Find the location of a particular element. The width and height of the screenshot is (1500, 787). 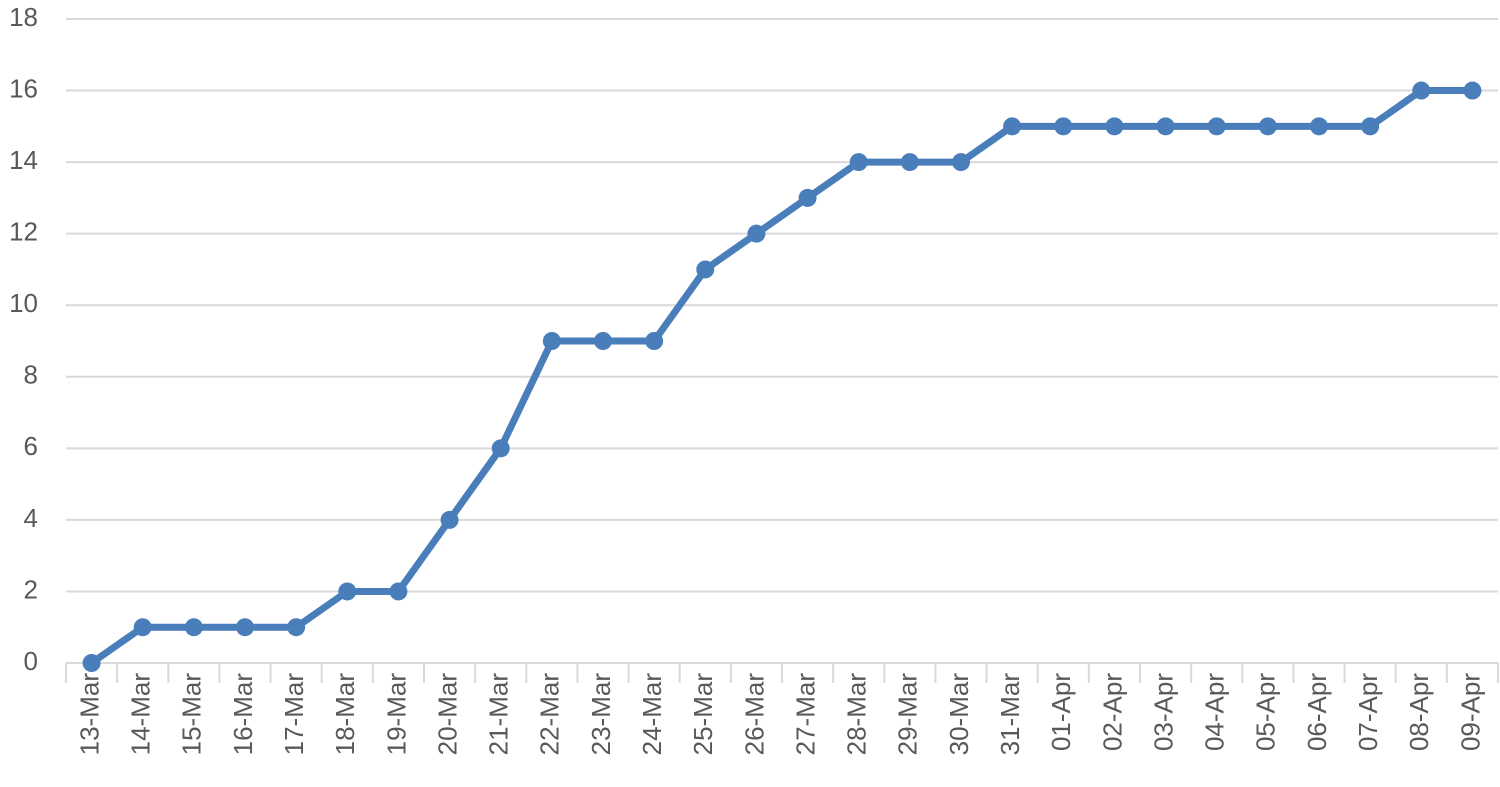

x-tick-label: 31-Mar is located at coordinates (1010, 714).